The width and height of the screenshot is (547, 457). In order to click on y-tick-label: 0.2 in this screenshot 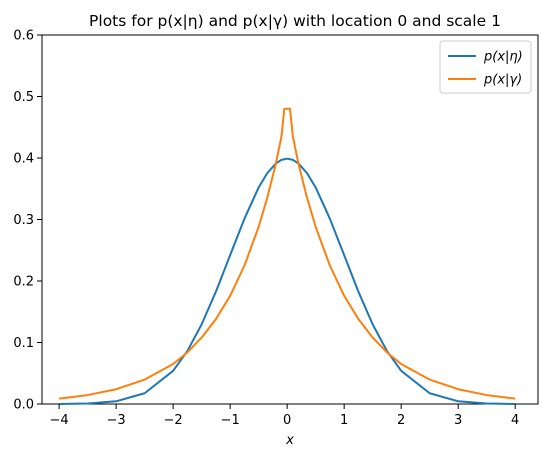, I will do `click(23, 282)`.